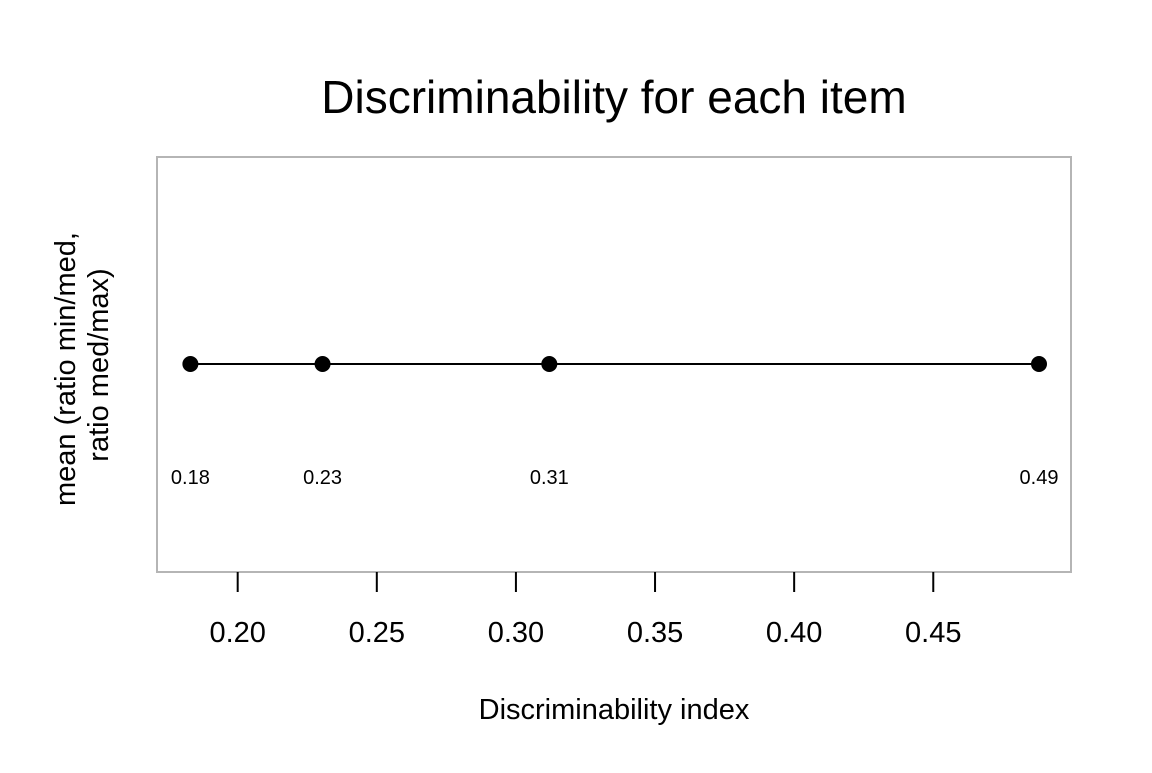 Image resolution: width=1152 pixels, height=773 pixels. I want to click on data-label: 0.31, so click(549, 478).